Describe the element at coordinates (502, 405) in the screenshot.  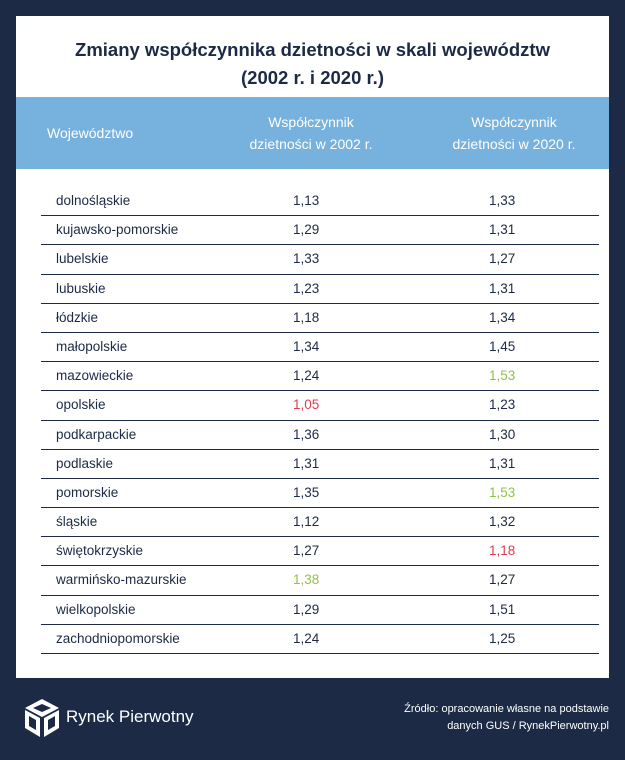
I see `value-2020-cell: 1,23` at that location.